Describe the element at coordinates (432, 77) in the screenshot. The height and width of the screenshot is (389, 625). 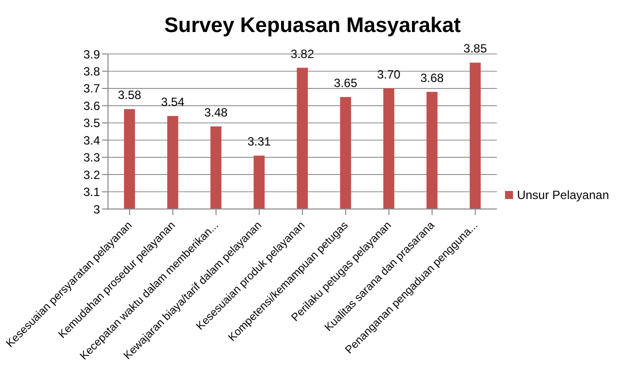
I see `data-label: 3.68` at that location.